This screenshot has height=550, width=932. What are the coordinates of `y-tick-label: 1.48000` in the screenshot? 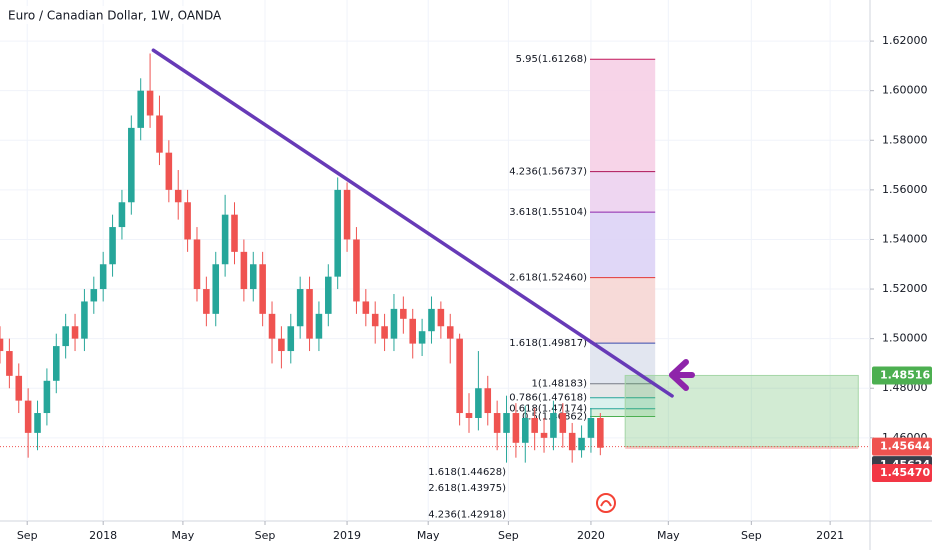 It's located at (905, 387).